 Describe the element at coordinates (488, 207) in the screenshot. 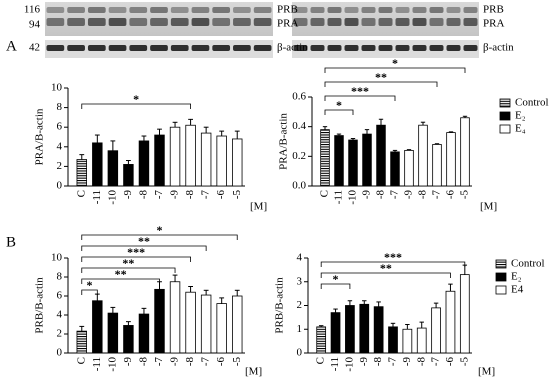

I see `x-unit-label: [M]` at that location.